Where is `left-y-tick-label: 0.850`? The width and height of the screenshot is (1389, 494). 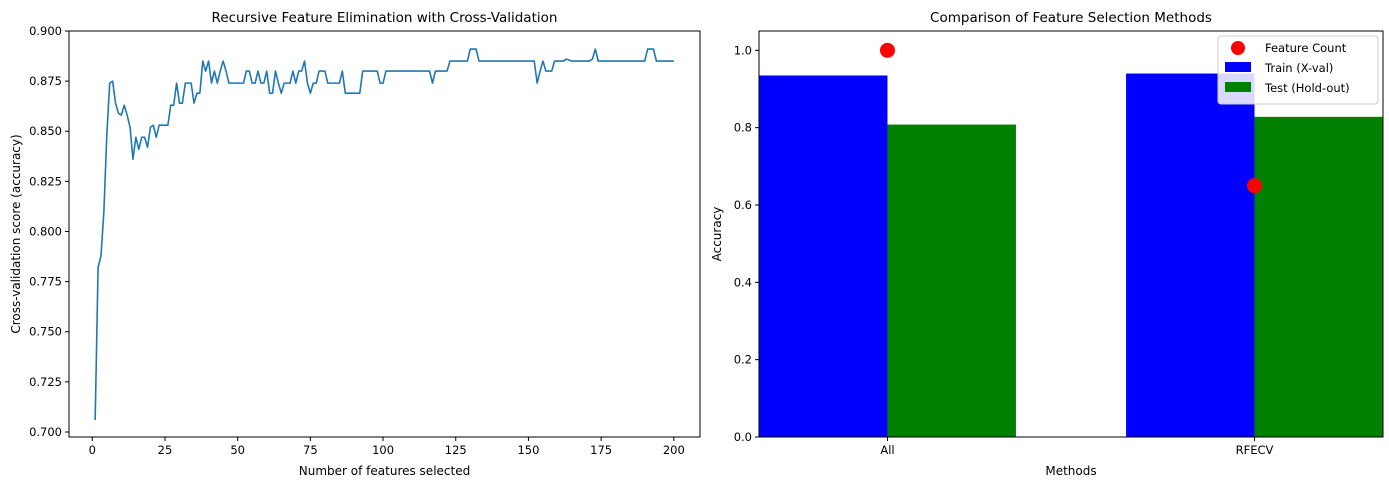 left-y-tick-label: 0.850 is located at coordinates (45, 131).